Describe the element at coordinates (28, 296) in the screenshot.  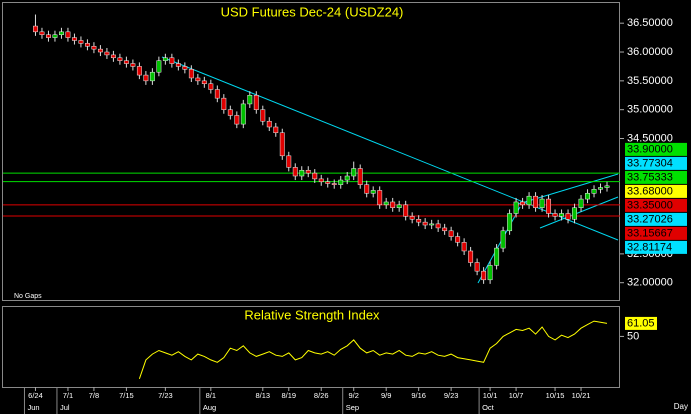
I see `annotation: No Gaps` at that location.